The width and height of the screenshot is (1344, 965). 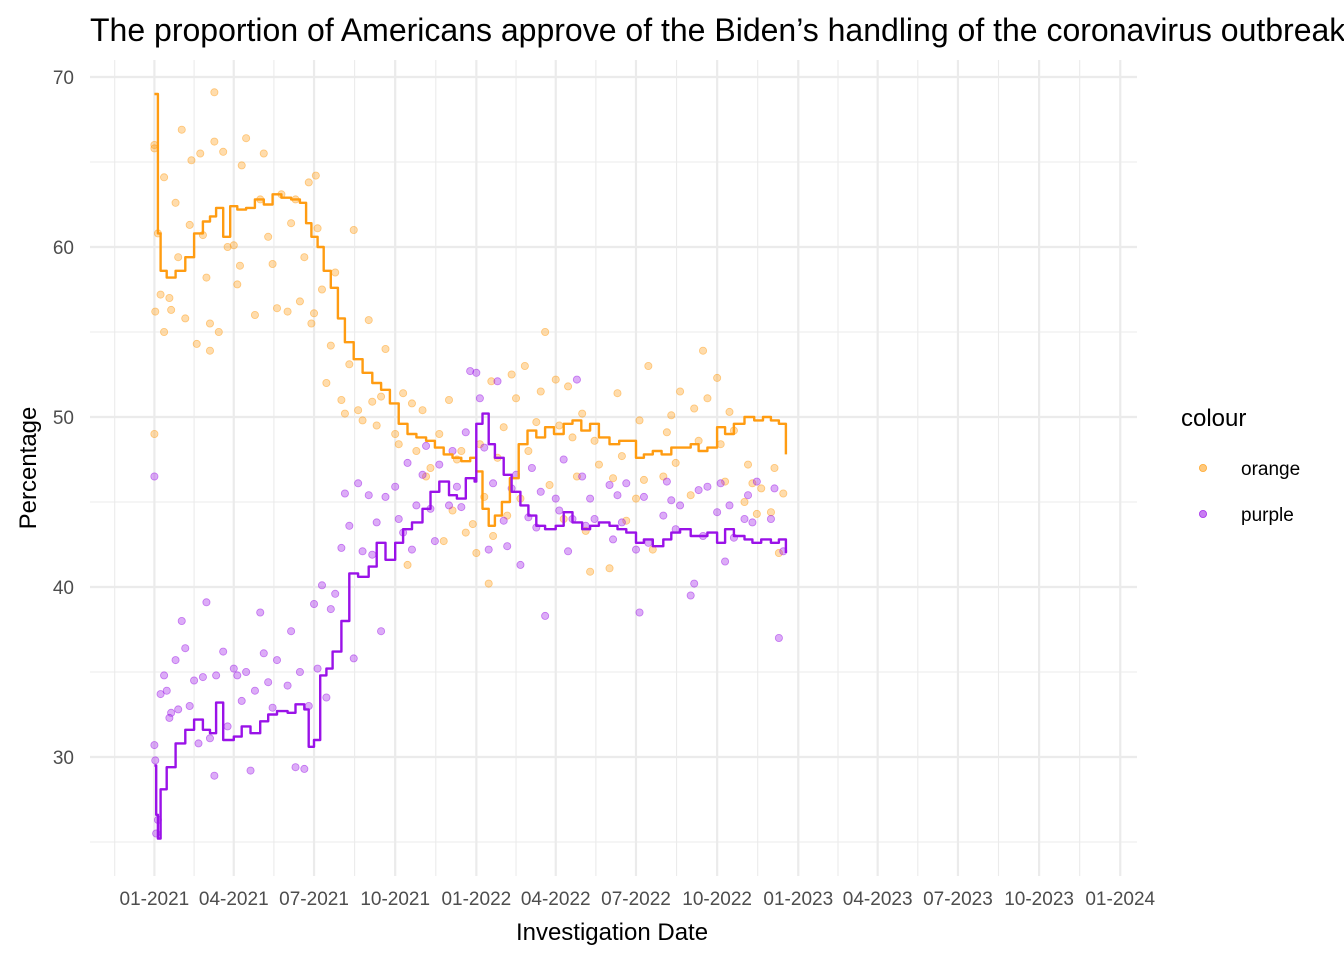 I want to click on y-axis-title: Percentage, so click(x=28, y=468).